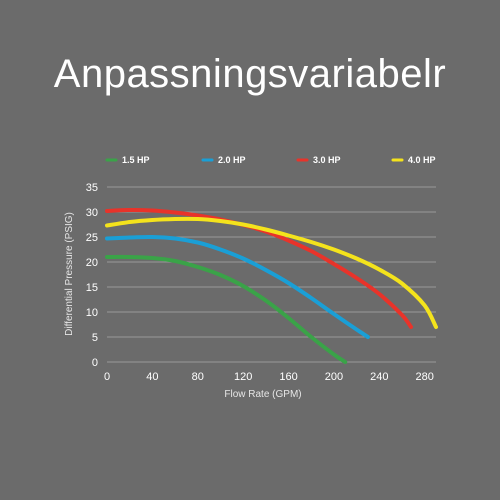 The height and width of the screenshot is (500, 500). Describe the element at coordinates (288, 377) in the screenshot. I see `x-tick-label: 160` at that location.